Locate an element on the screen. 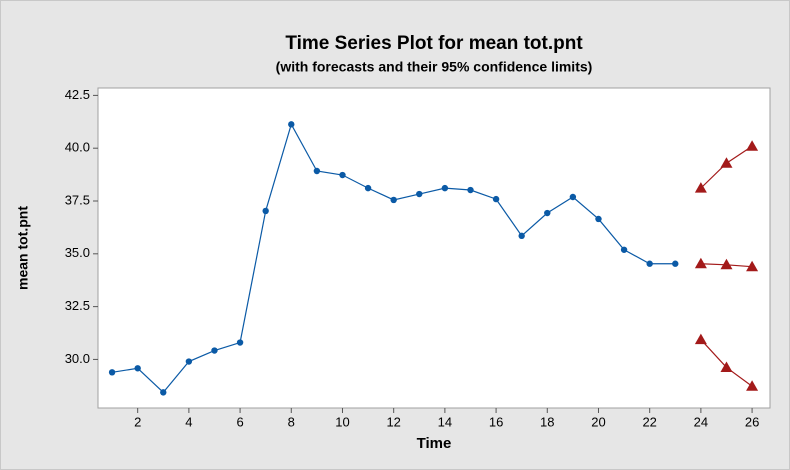 This screenshot has width=790, height=470. y-tick-label: 30.0 is located at coordinates (77, 358).